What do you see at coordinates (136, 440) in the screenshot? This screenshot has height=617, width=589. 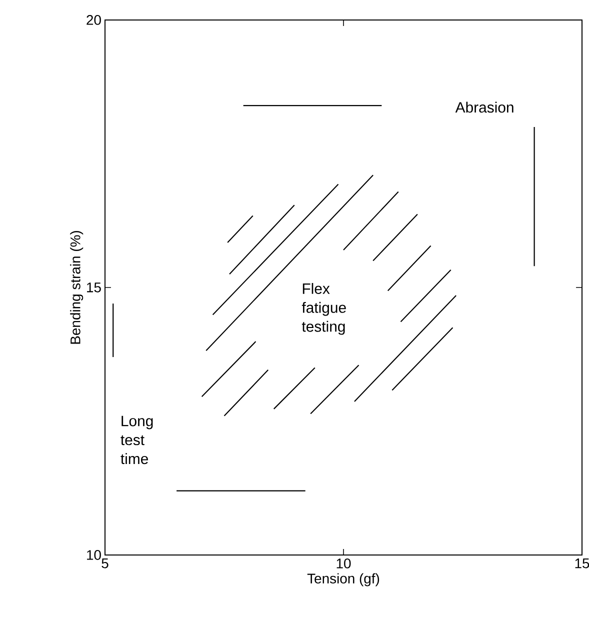 I see `annotation: Long test time` at bounding box center [136, 440].